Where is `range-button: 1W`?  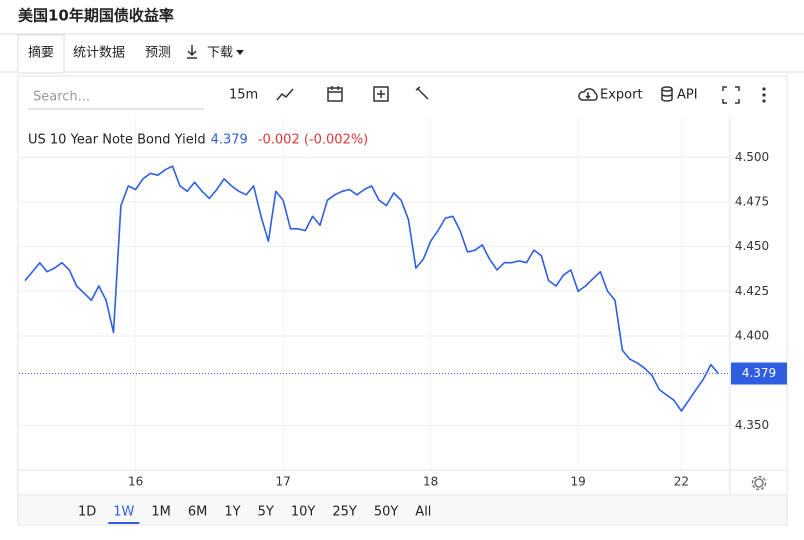 range-button: 1W is located at coordinates (123, 512).